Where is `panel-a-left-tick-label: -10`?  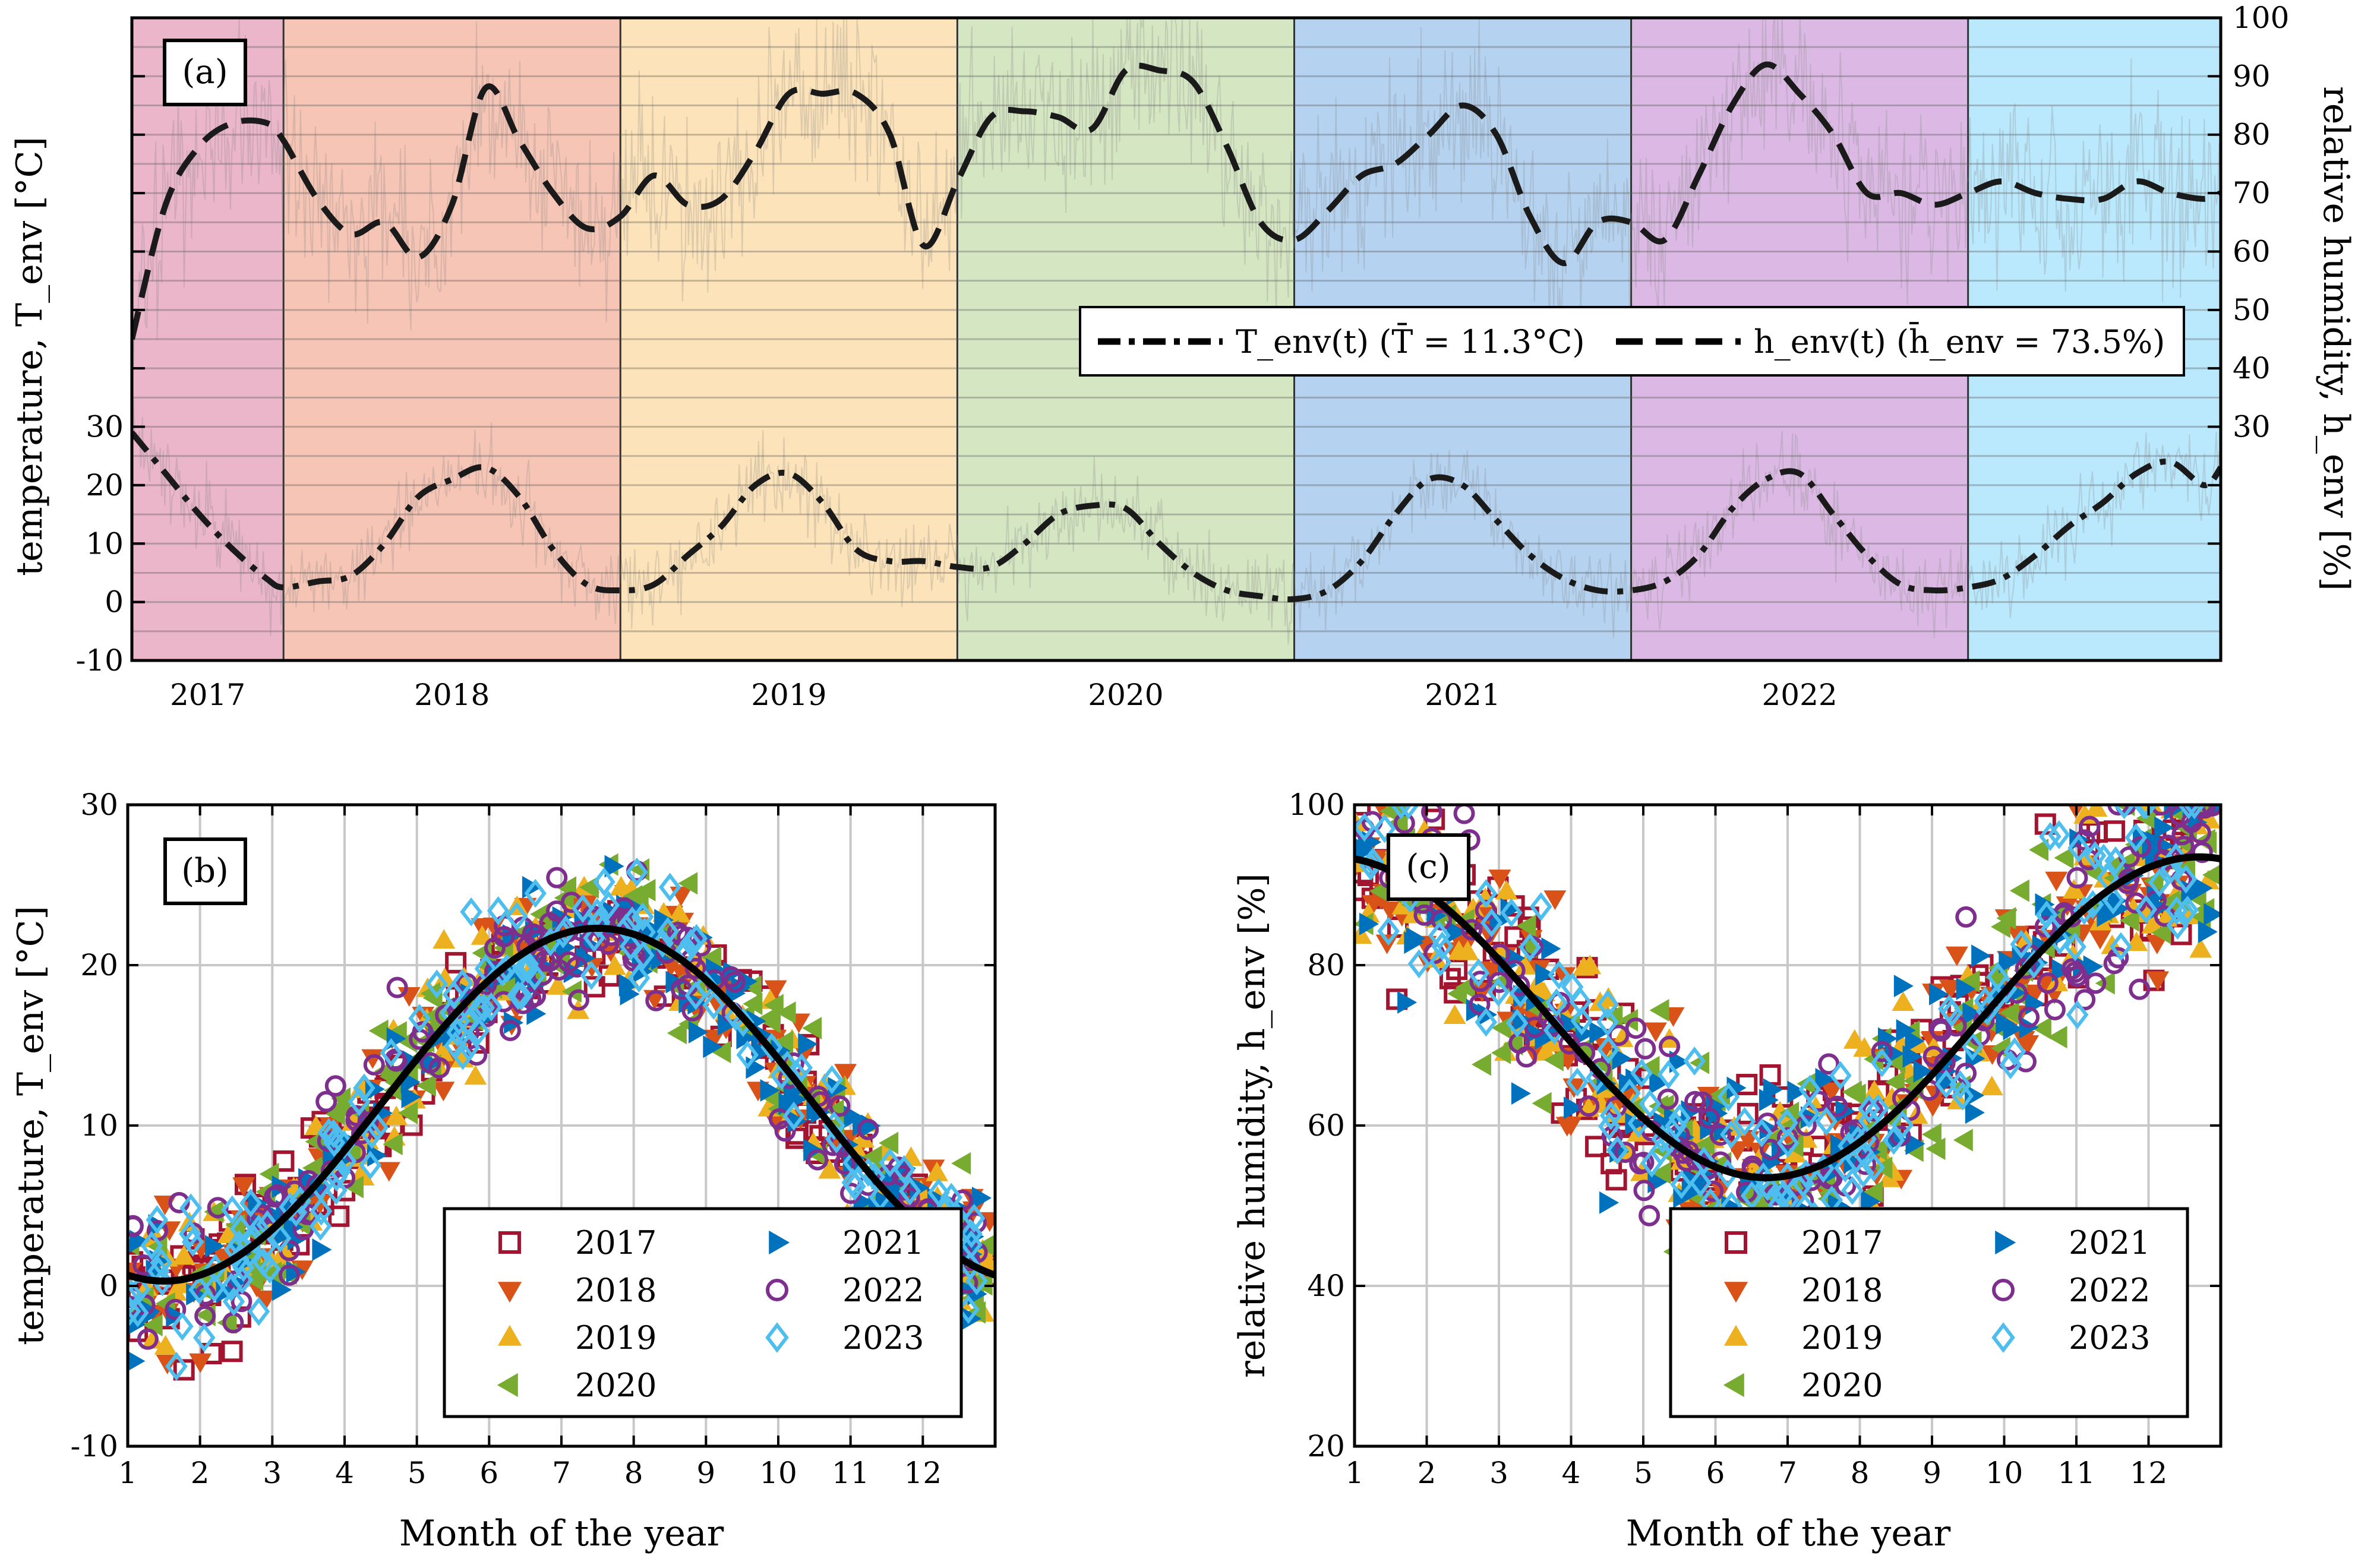
panel-a-left-tick-label: -10 is located at coordinates (99, 661).